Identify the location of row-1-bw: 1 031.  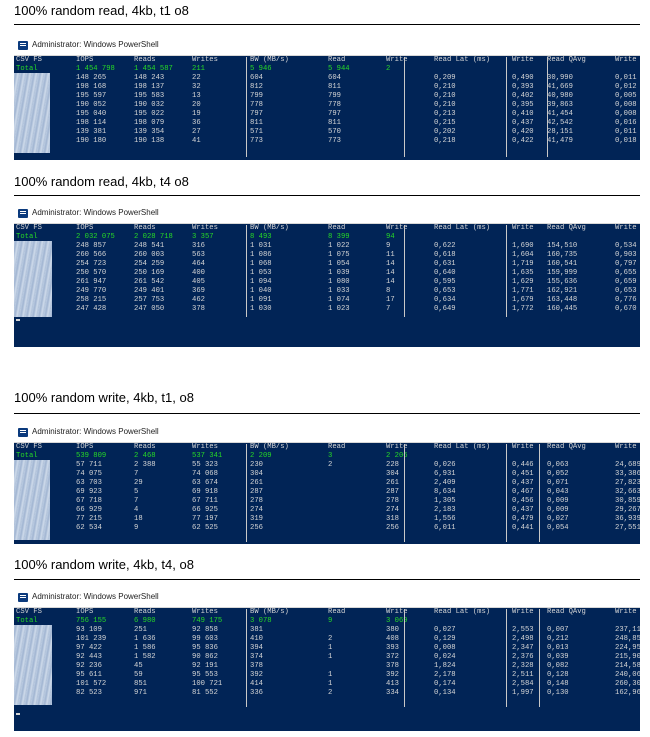
(261, 246).